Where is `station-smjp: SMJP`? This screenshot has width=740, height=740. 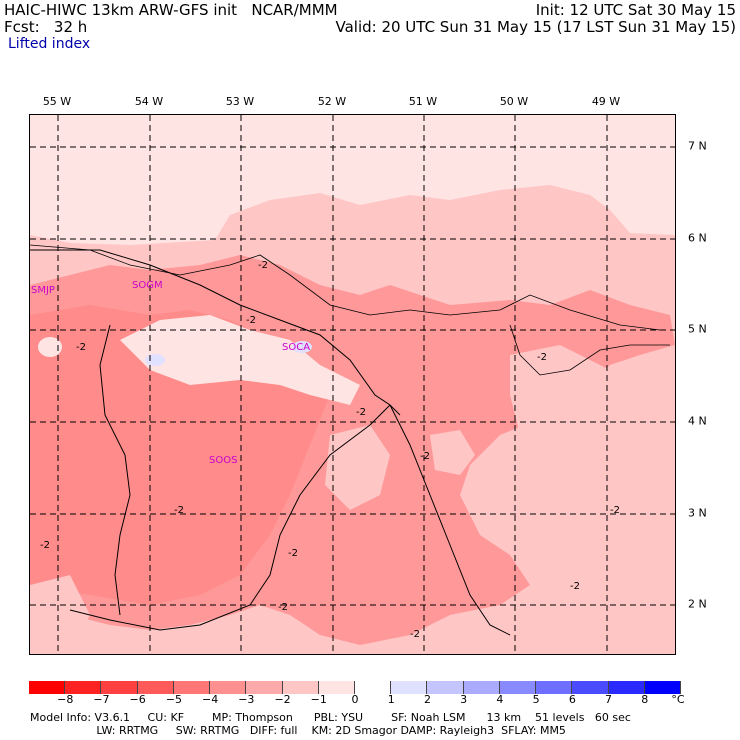 station-smjp: SMJP is located at coordinates (43, 290).